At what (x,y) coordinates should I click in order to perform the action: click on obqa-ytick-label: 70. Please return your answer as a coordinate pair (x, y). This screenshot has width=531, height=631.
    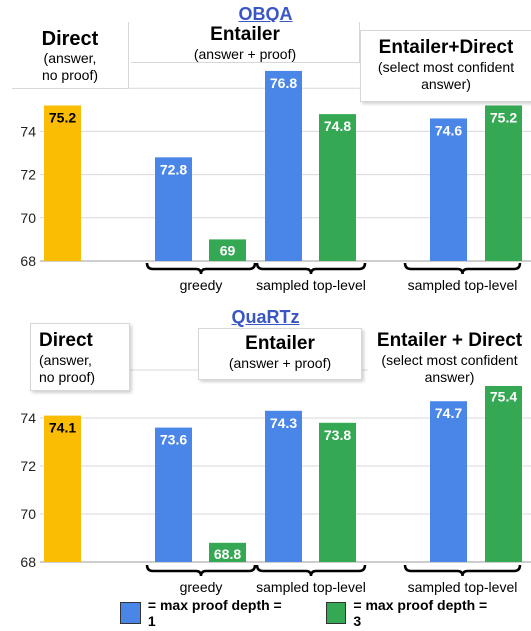
    Looking at the image, I should click on (28, 218).